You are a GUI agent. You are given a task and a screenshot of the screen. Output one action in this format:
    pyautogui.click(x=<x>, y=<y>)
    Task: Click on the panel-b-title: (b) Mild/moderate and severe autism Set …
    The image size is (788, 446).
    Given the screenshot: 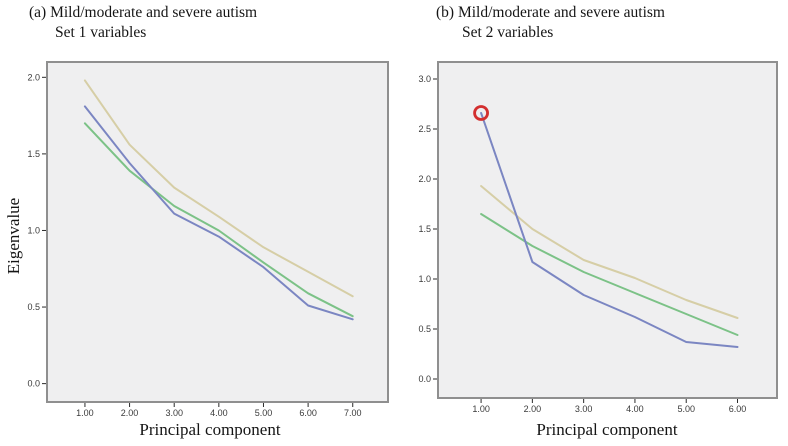 What is the action you would take?
    pyautogui.click(x=550, y=23)
    